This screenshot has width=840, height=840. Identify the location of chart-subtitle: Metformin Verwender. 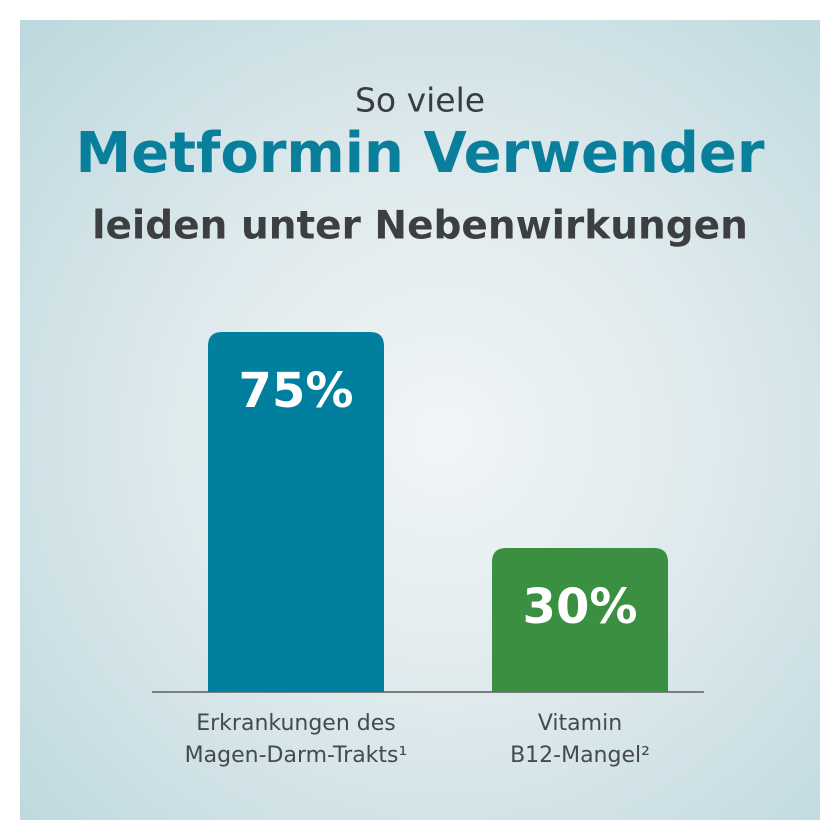
(420, 153).